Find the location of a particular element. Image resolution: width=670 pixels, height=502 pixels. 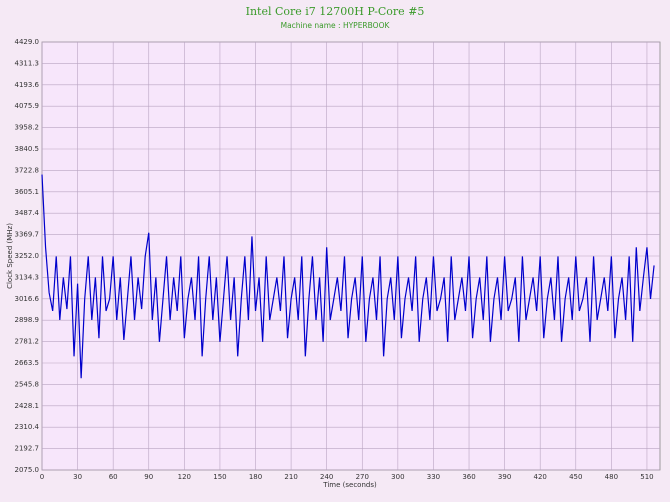

x-tick-label: 30 is located at coordinates (77, 477).